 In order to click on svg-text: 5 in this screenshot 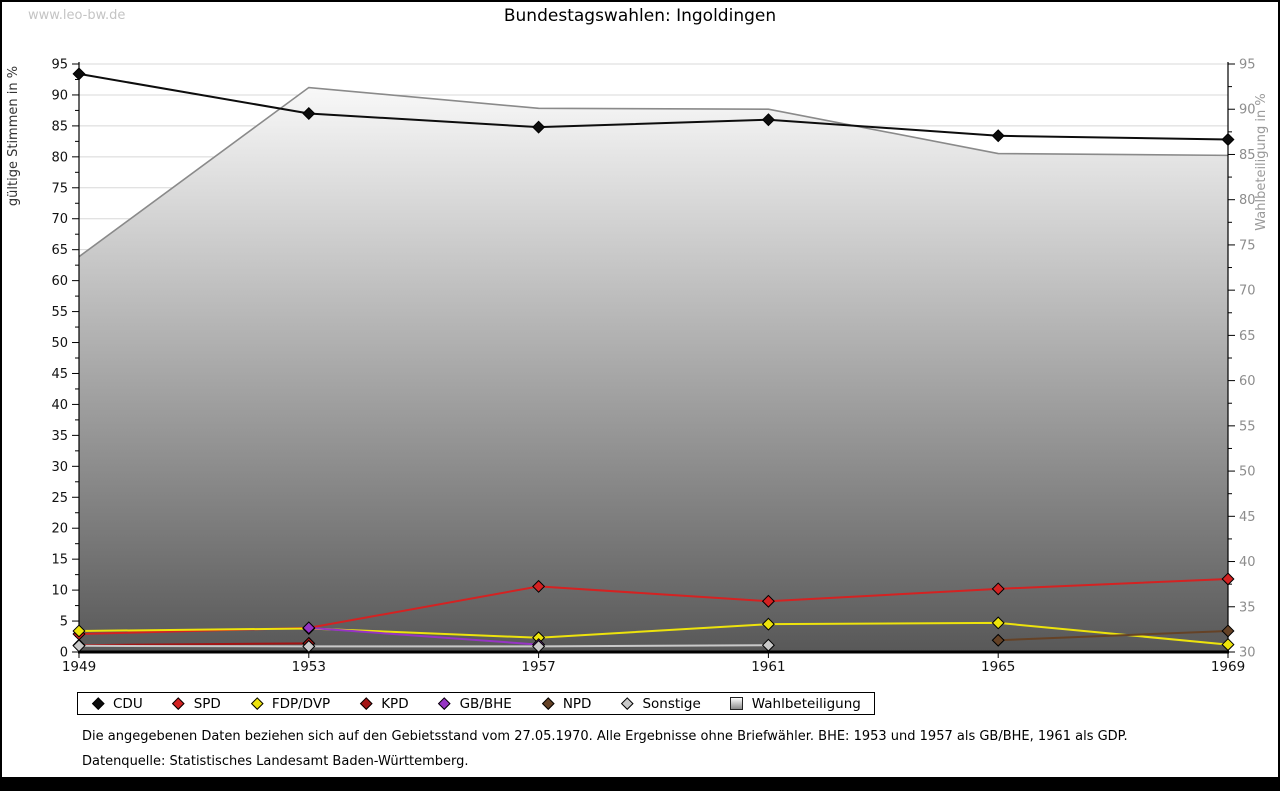, I will do `click(64, 622)`.